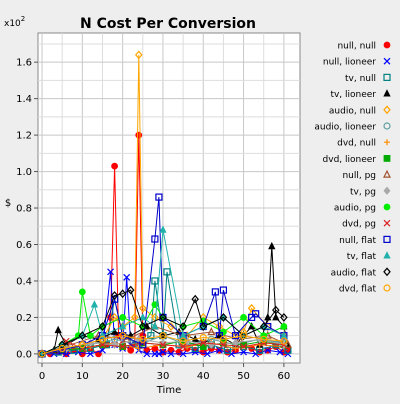  What do you see at coordinates (203, 376) in the screenshot?
I see `x-tick-label: 40` at bounding box center [203, 376].